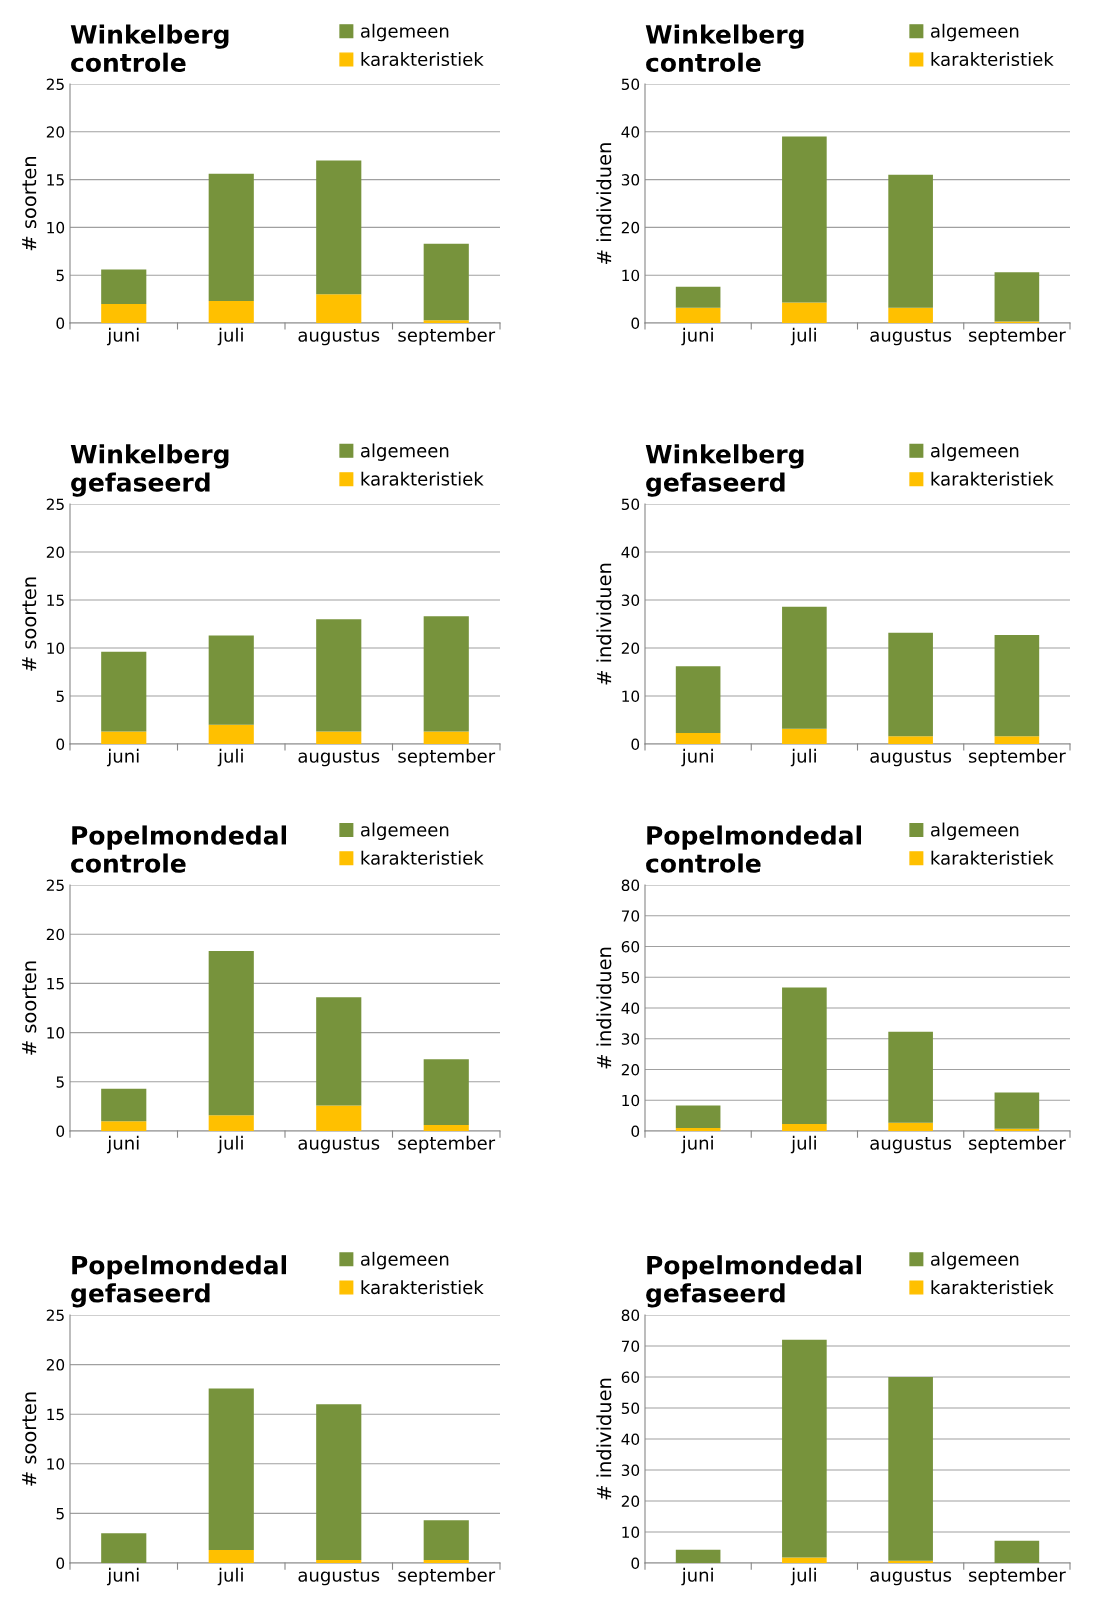 This screenshot has height=1602, width=1113. What do you see at coordinates (149, 48) in the screenshot?
I see `chart-title: Winkelberg controle` at bounding box center [149, 48].